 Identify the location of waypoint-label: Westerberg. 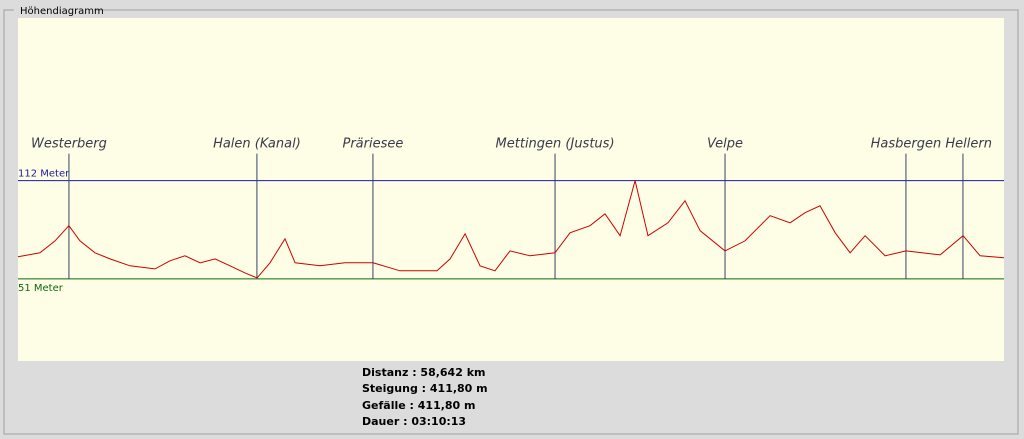
(69, 144).